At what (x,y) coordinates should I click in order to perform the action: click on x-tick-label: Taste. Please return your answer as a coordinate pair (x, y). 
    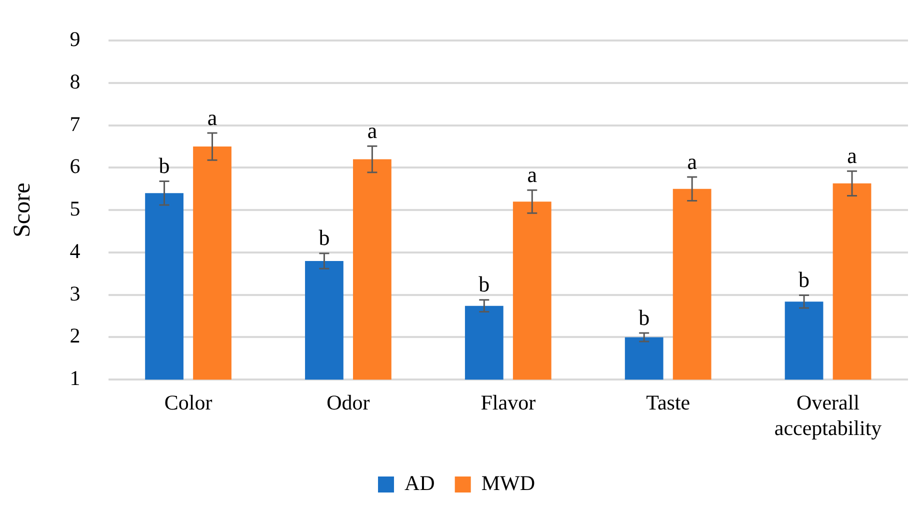
    Looking at the image, I should click on (668, 402).